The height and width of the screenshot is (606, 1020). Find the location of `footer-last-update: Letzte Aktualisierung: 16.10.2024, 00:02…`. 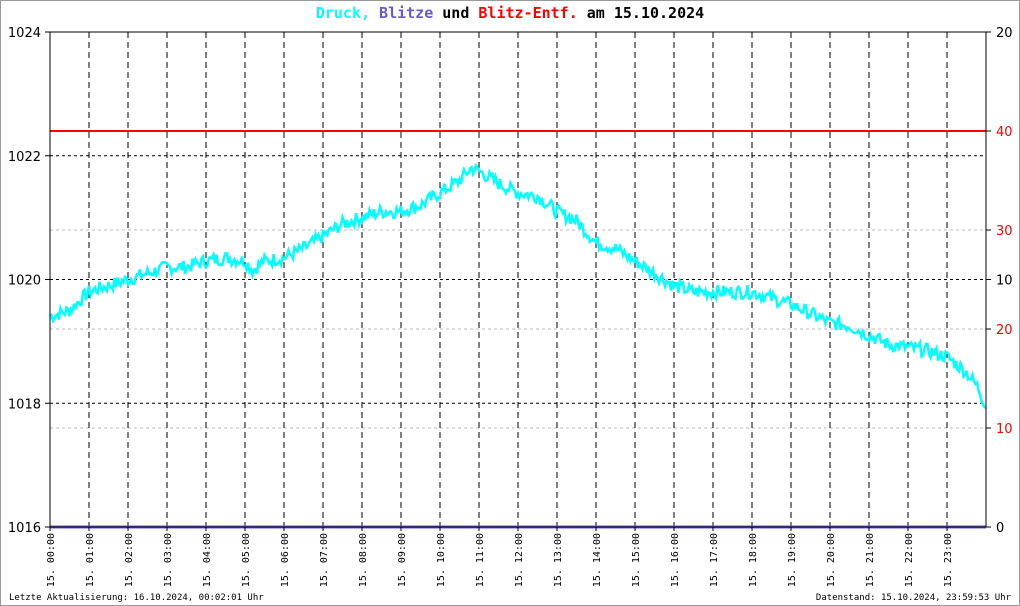

footer-last-update: Letzte Aktualisierung: 16.10.2024, 00:02… is located at coordinates (136, 598).